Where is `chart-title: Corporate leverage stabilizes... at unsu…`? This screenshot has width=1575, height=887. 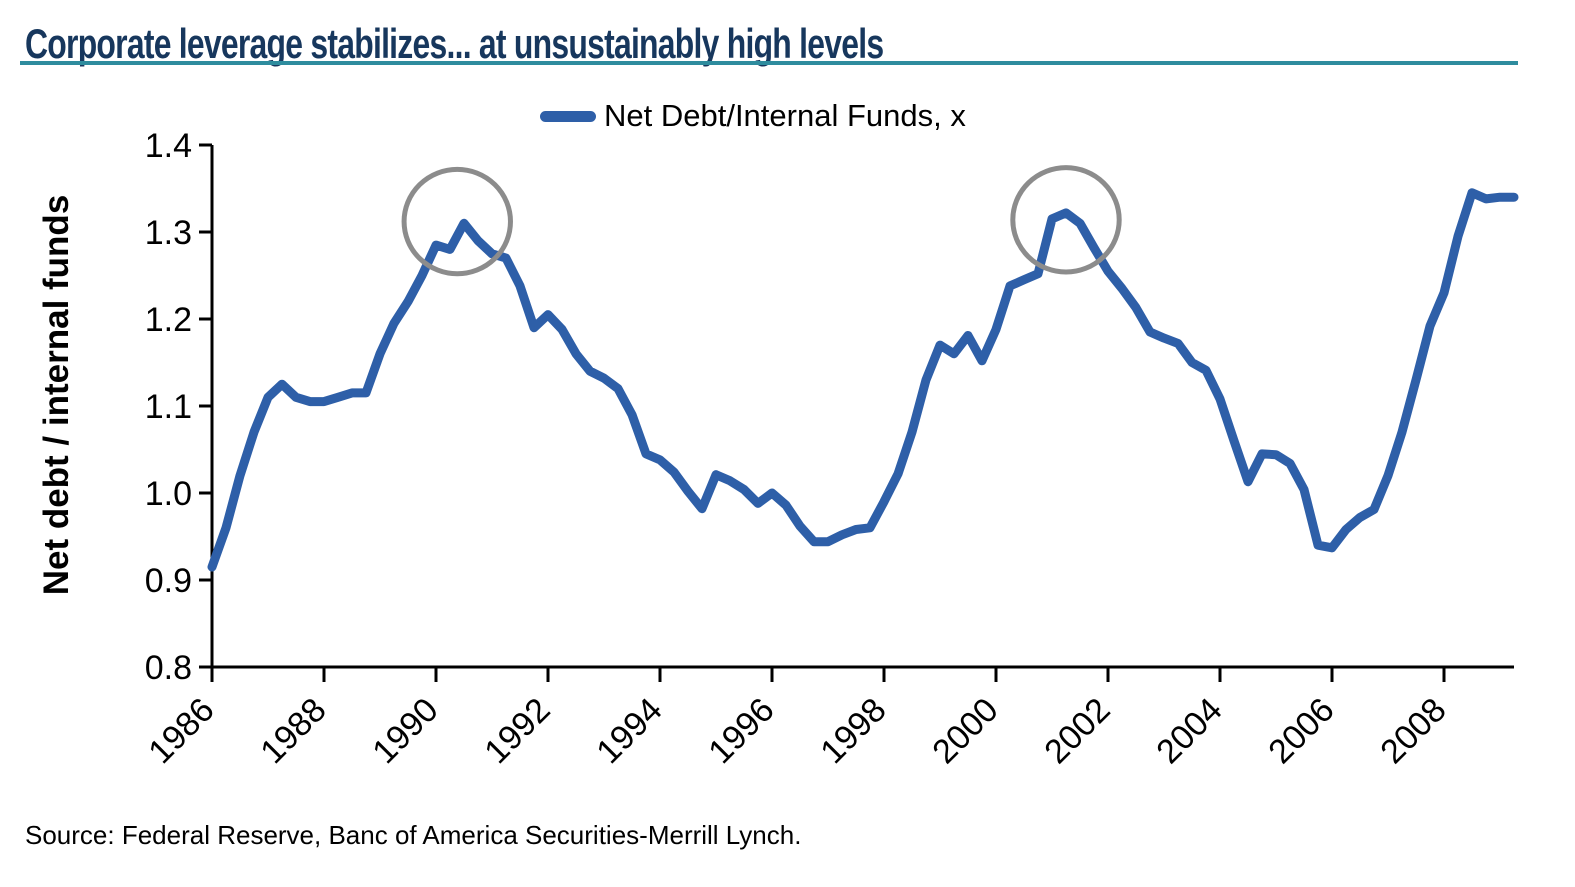 chart-title: Corporate leverage stabilizes... at unsu… is located at coordinates (454, 43).